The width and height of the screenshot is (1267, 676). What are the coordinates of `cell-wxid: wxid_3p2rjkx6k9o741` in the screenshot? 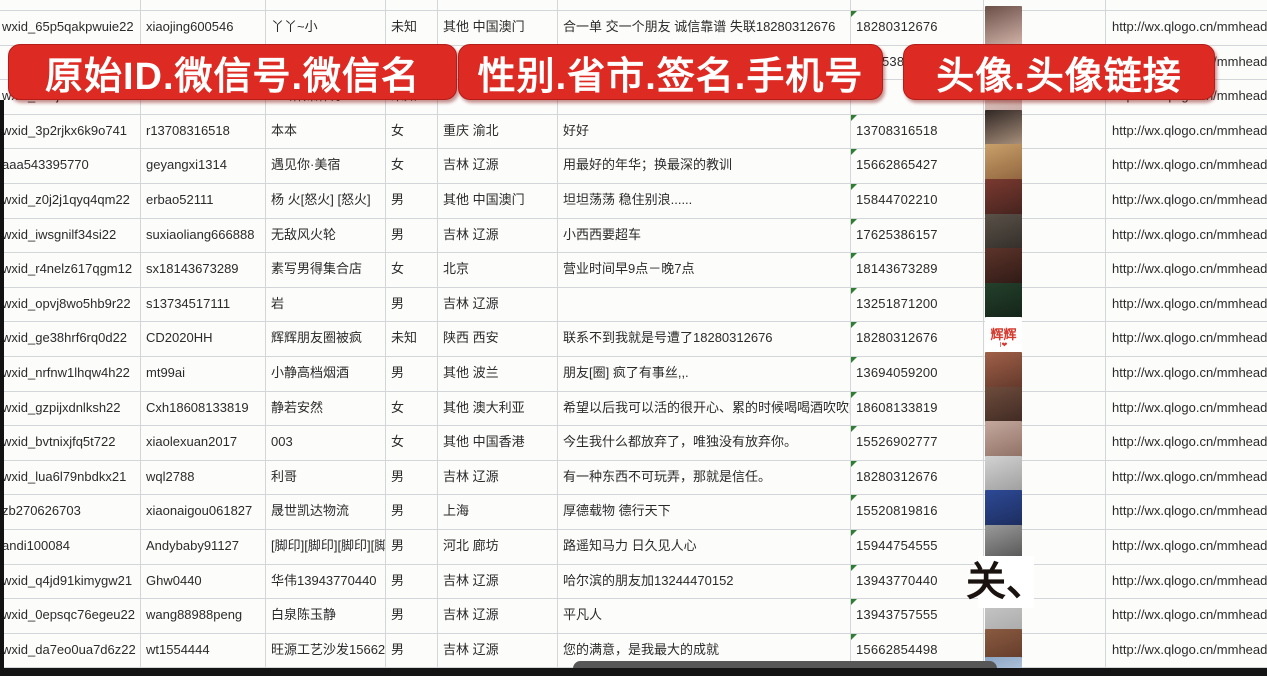 It's located at (65, 130).